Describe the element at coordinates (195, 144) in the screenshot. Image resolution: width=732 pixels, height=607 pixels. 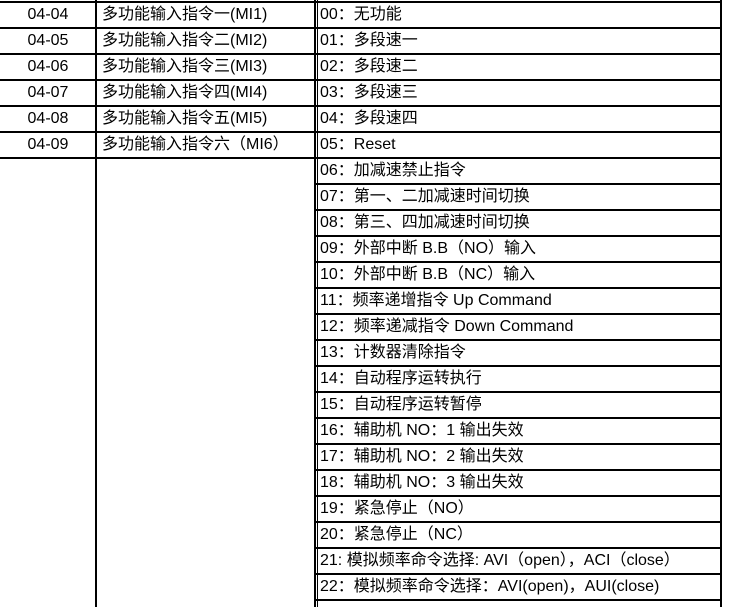
I see `parameter-name: 多功能输入指令六（MI6）` at that location.